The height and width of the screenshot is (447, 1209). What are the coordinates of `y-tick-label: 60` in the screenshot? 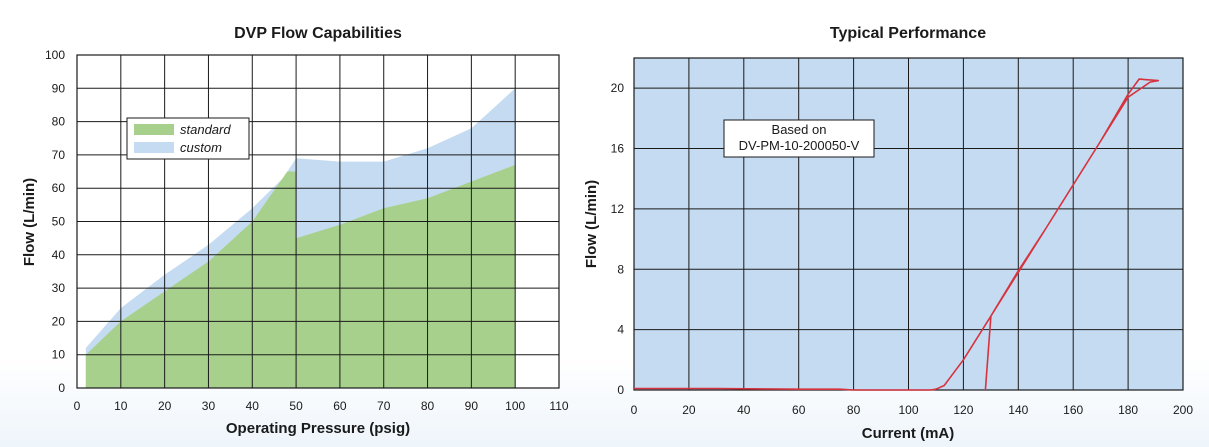 It's located at (59, 188).